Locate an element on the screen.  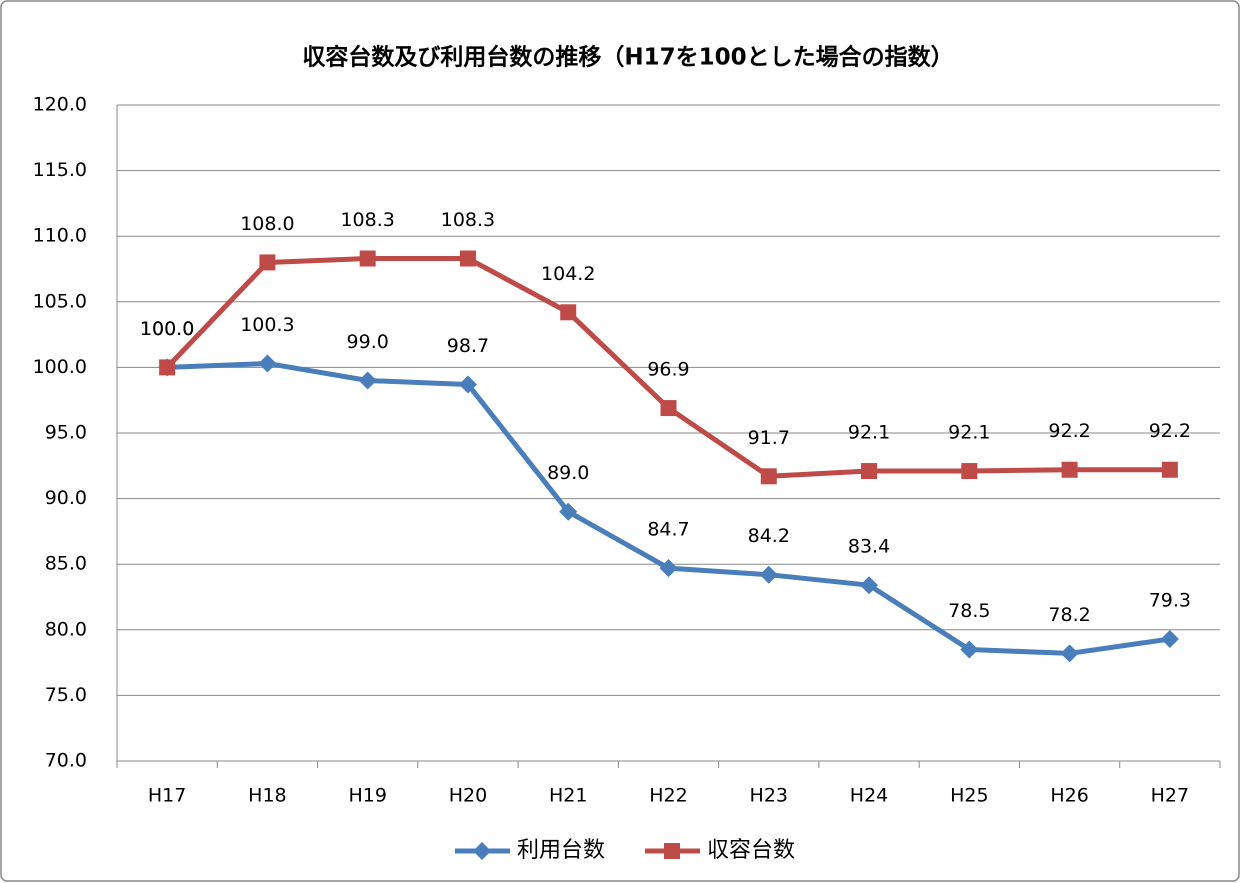
x-tick-label: H18 is located at coordinates (267, 796).